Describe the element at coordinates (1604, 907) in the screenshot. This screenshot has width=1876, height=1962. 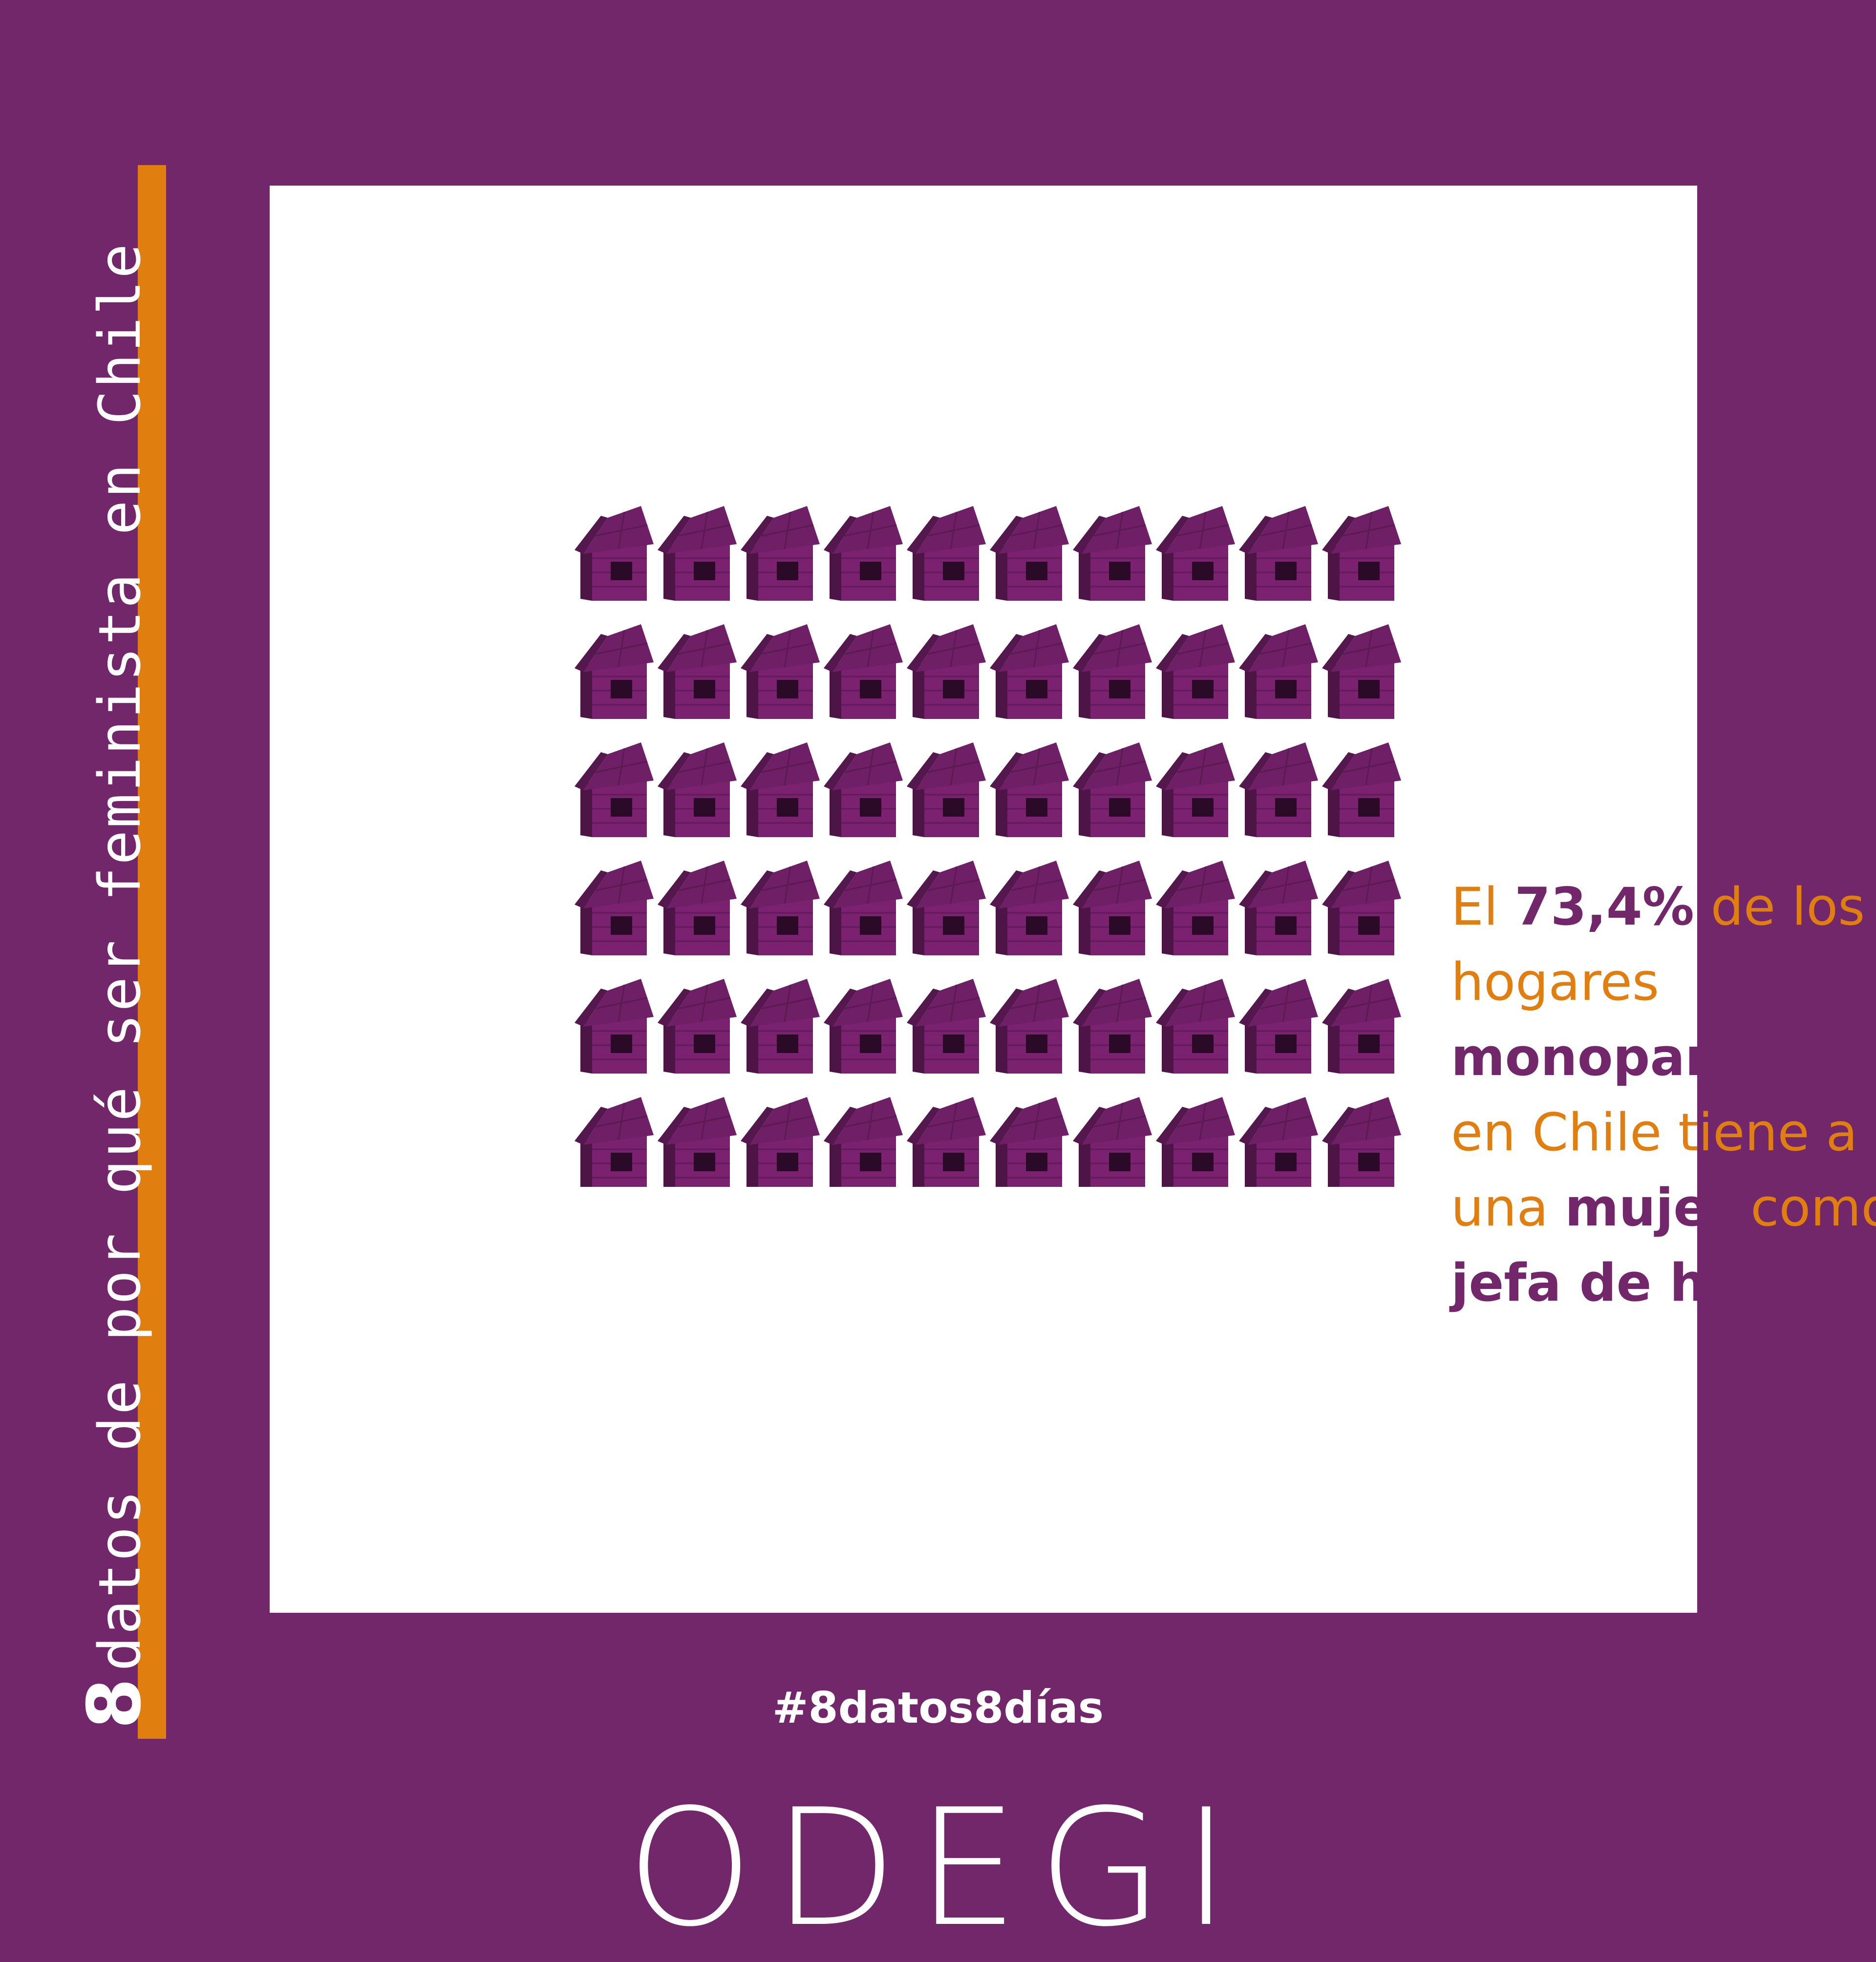
I see `stat-percent: 73,4%` at that location.